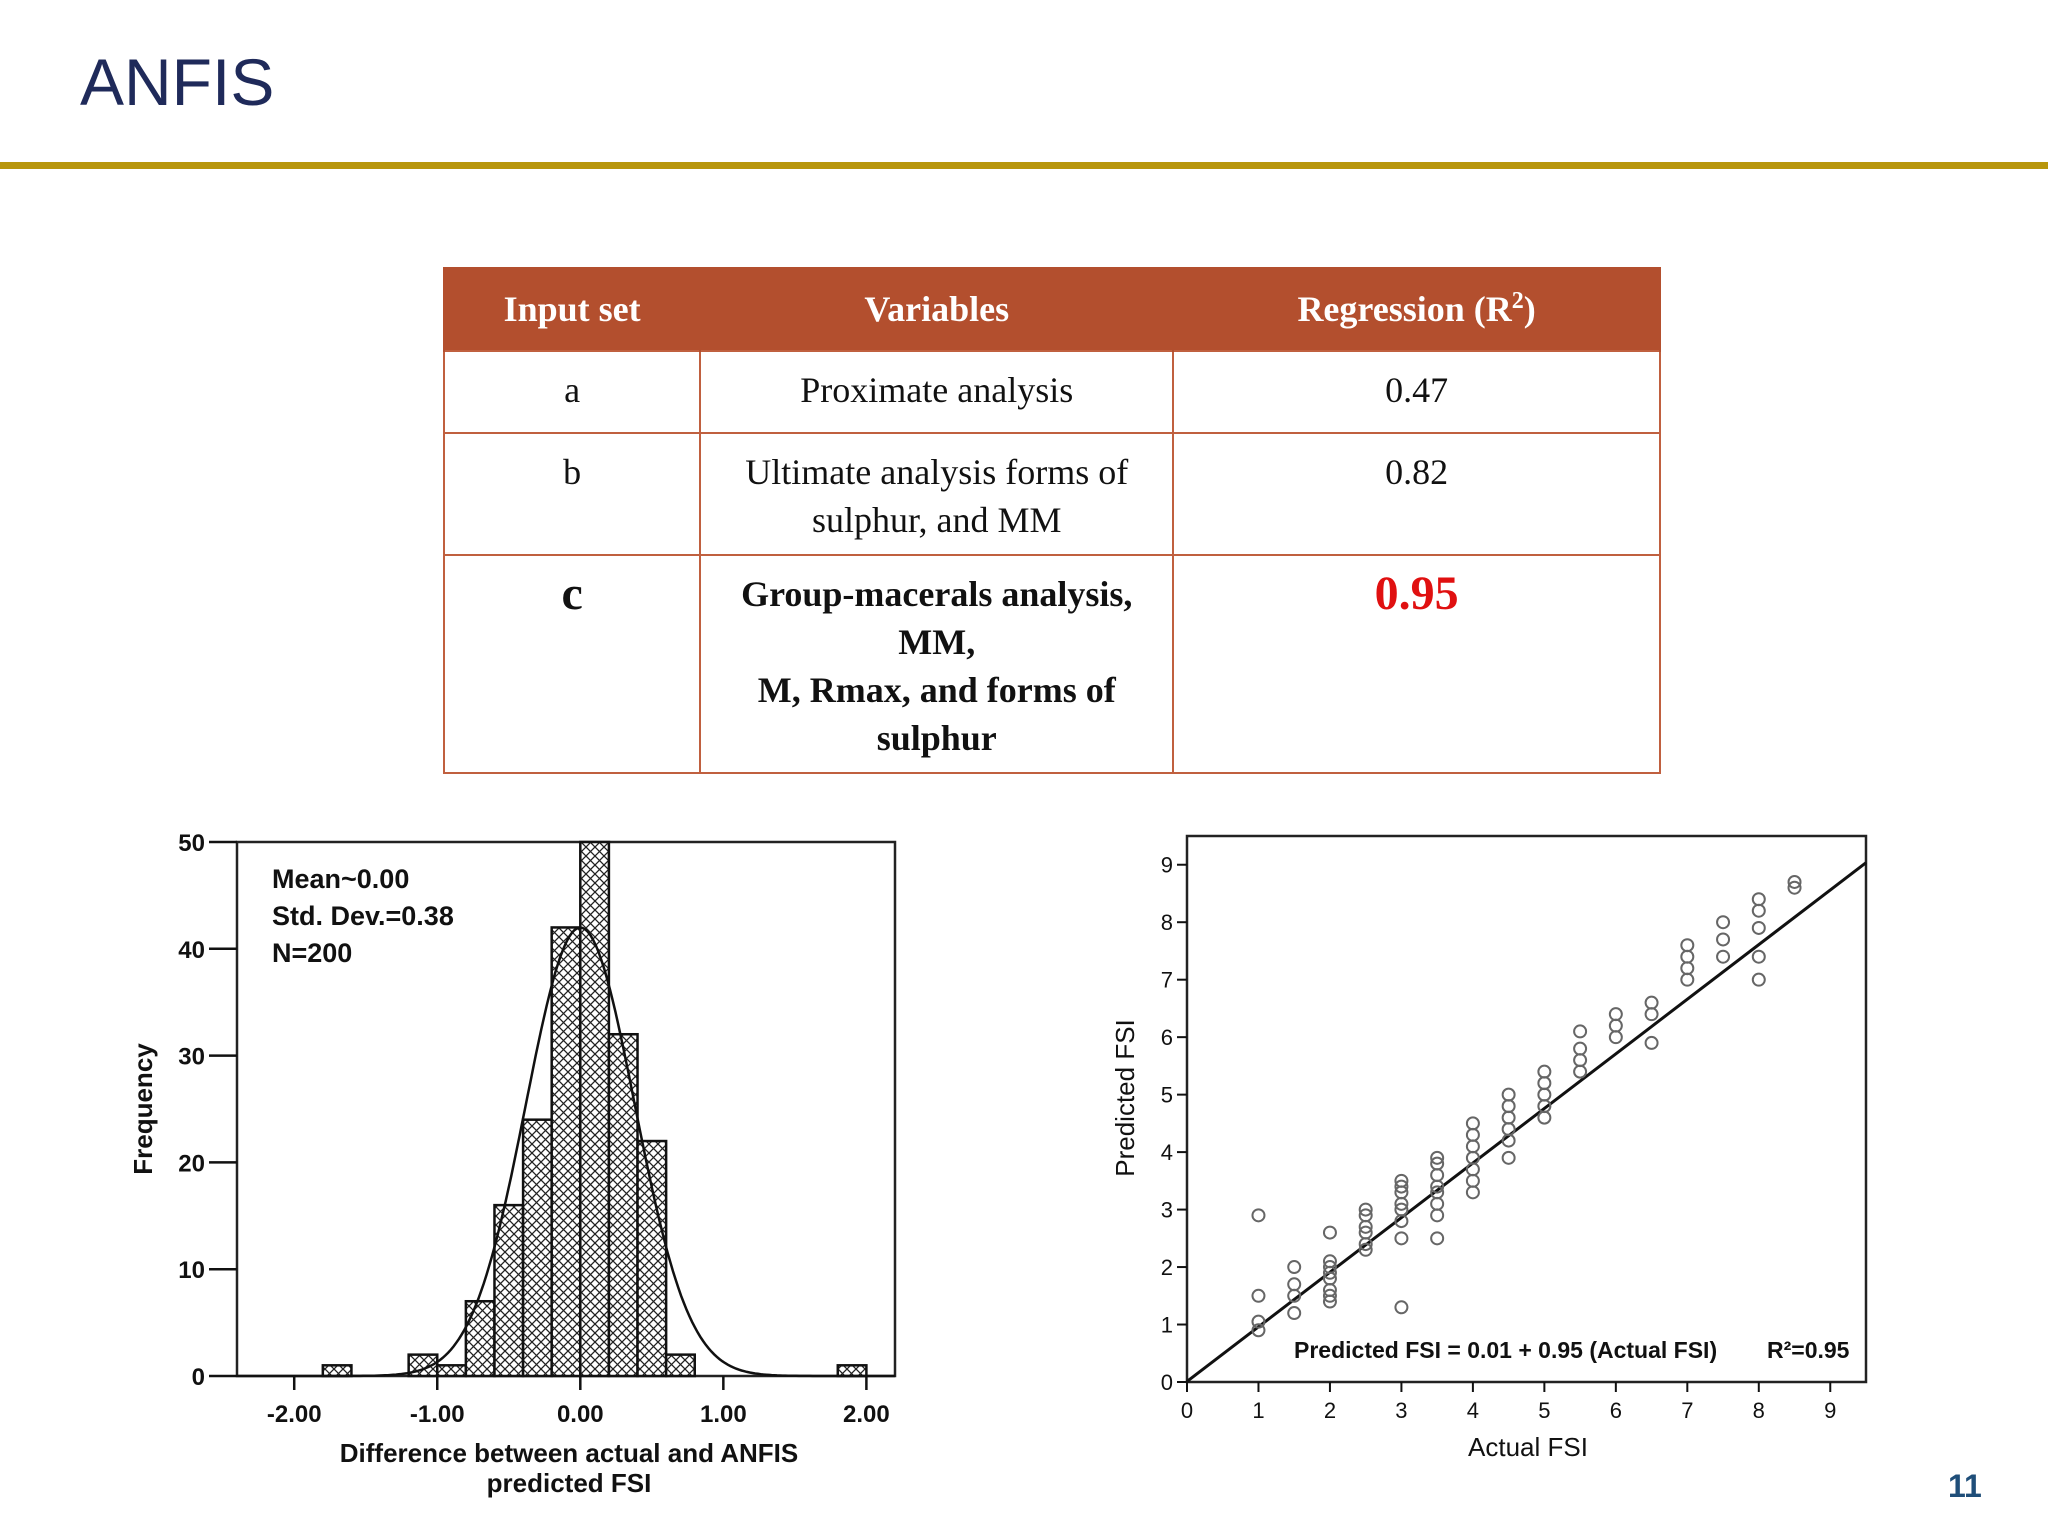 This screenshot has width=2048, height=1536. What do you see at coordinates (1416, 664) in the screenshot?
I see `cell-r2-highlight: 0.95` at bounding box center [1416, 664].